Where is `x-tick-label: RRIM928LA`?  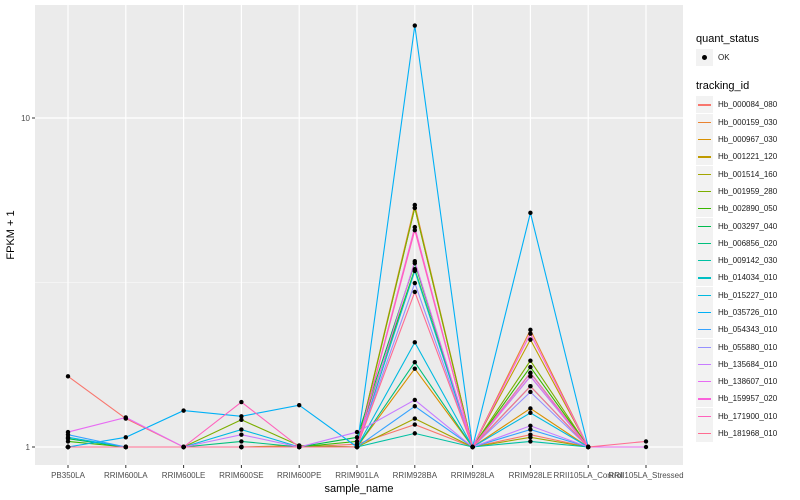
x-tick-label: RRIM928LA is located at coordinates (473, 475).